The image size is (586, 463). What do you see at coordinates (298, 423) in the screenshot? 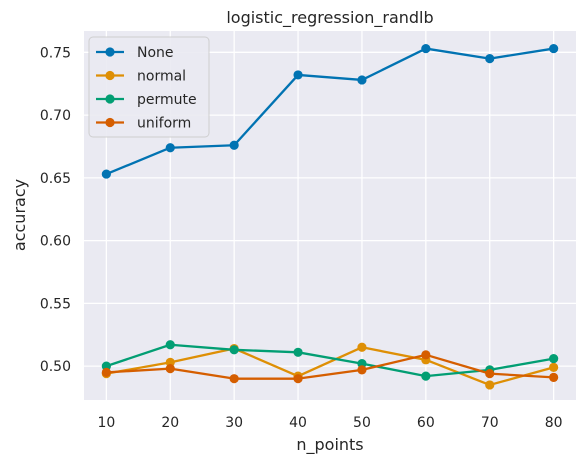
I see `x-tick-label: 40` at bounding box center [298, 423].